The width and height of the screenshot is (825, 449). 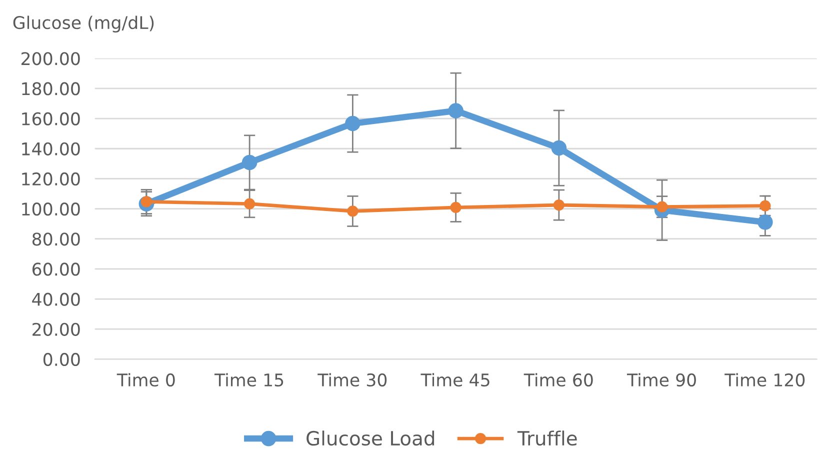 I want to click on x-tick-label: Time 0, so click(x=145, y=380).